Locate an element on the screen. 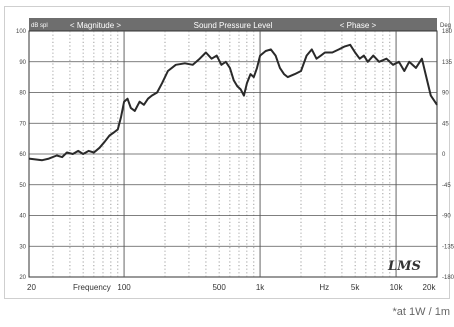 This screenshot has width=454, height=327. y2-tick-label: 90 is located at coordinates (445, 94).